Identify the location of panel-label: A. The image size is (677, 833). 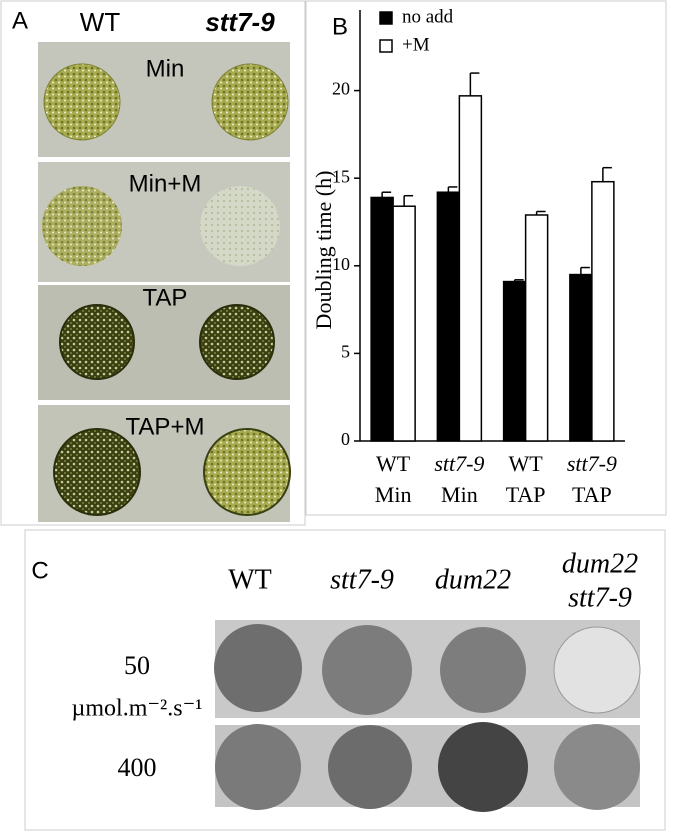
(20, 20).